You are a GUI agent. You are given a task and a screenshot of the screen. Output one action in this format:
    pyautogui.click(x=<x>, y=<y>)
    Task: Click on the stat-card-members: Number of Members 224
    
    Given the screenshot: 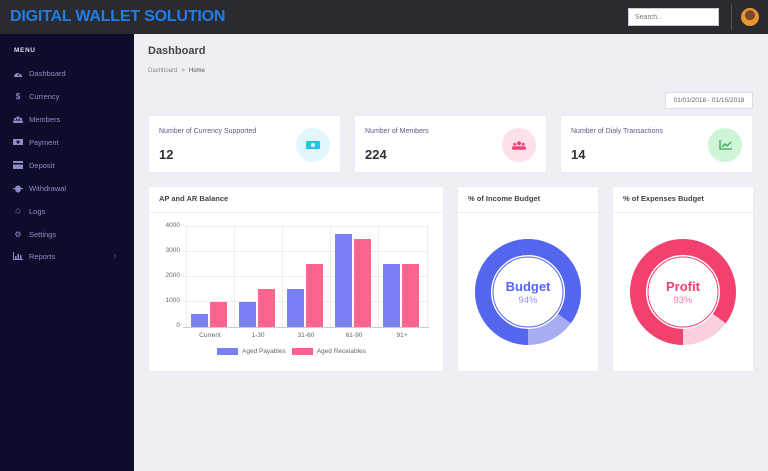 What is the action you would take?
    pyautogui.click(x=450, y=144)
    